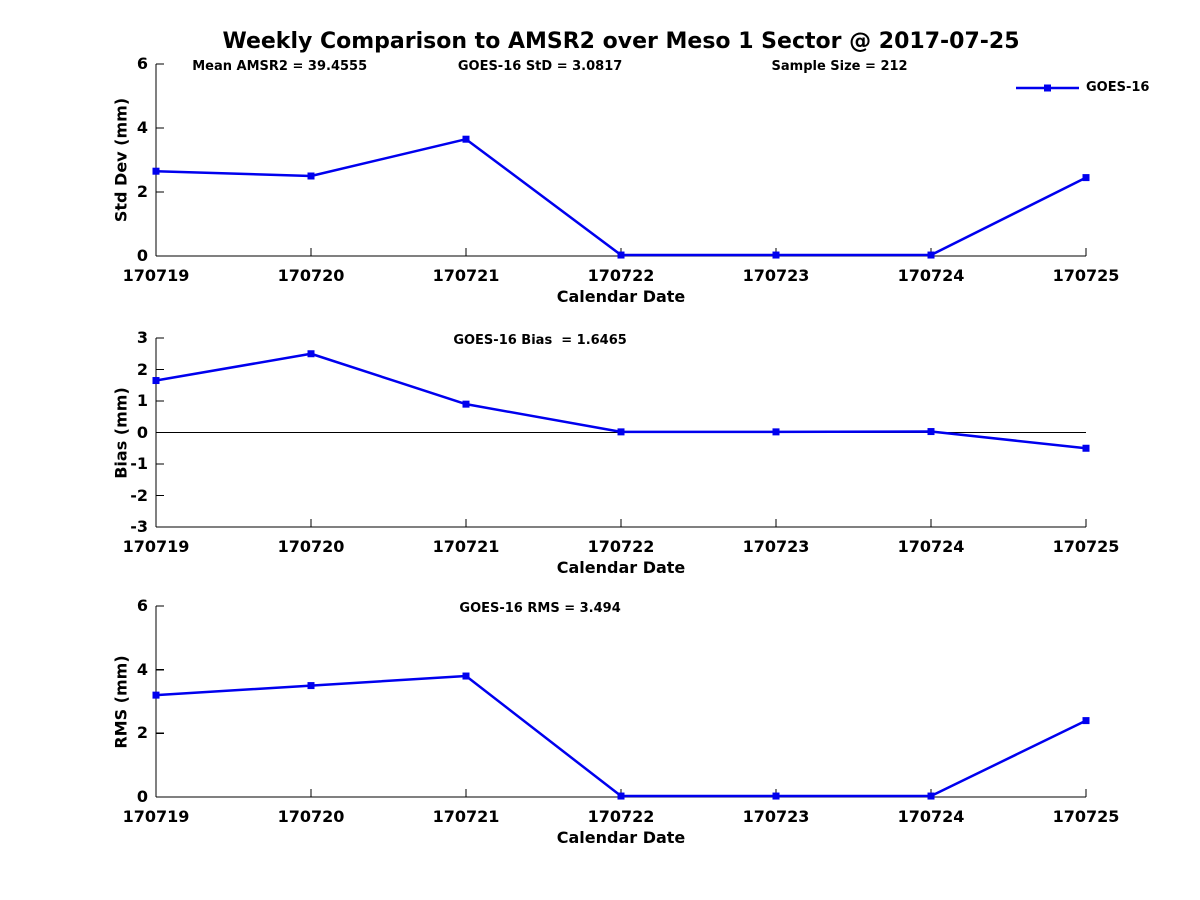 Image resolution: width=1200 pixels, height=900 pixels. I want to click on x-tick-label-3: 170721, so click(466, 816).